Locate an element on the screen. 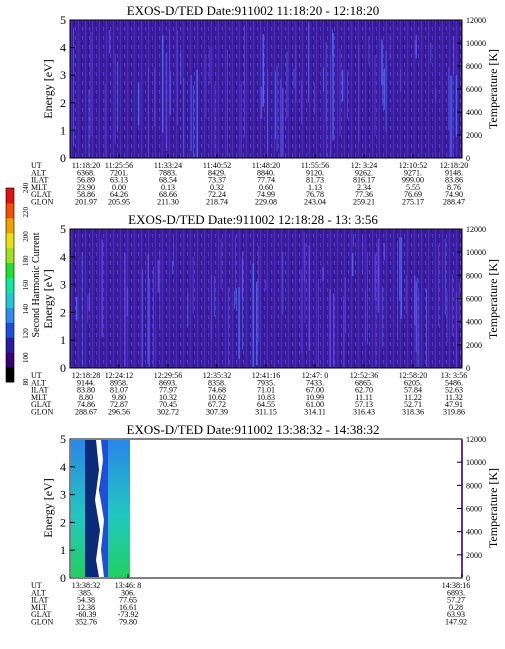 Image resolution: width=505 pixels, height=649 pixels. table-cell: 12:58:20 is located at coordinates (413, 375).